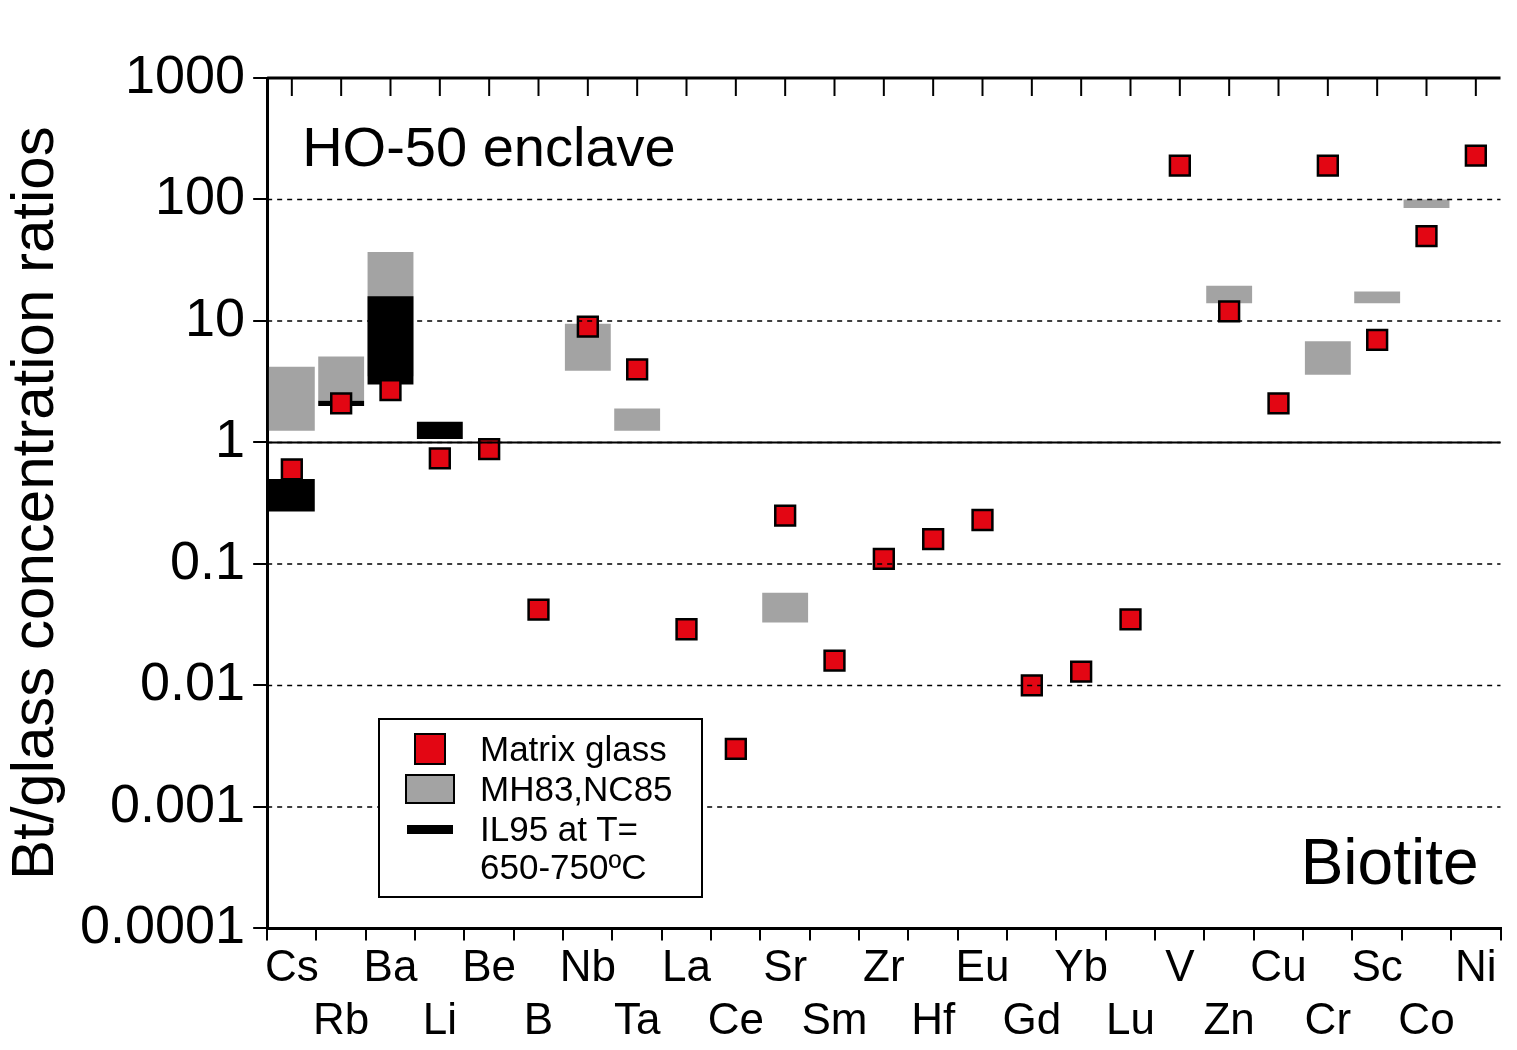 The height and width of the screenshot is (1050, 1517). I want to click on y-tick-label: 100, so click(200, 195).